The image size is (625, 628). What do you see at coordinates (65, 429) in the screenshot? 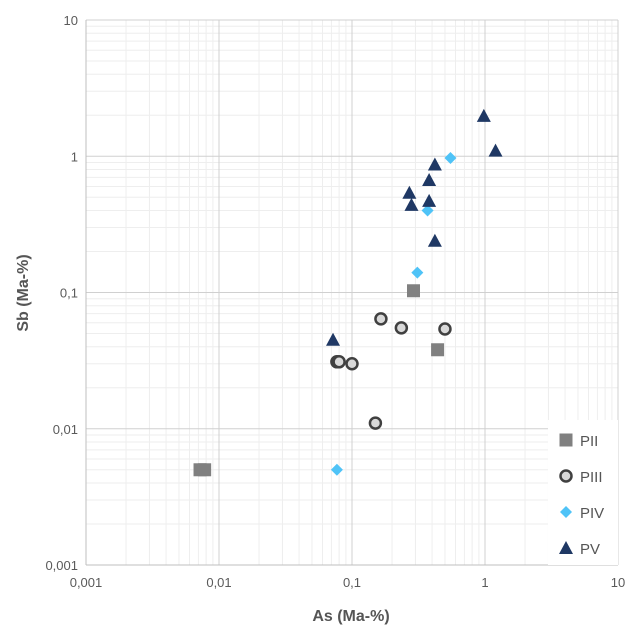
I see `y-tick-label: 0,01` at bounding box center [65, 429].